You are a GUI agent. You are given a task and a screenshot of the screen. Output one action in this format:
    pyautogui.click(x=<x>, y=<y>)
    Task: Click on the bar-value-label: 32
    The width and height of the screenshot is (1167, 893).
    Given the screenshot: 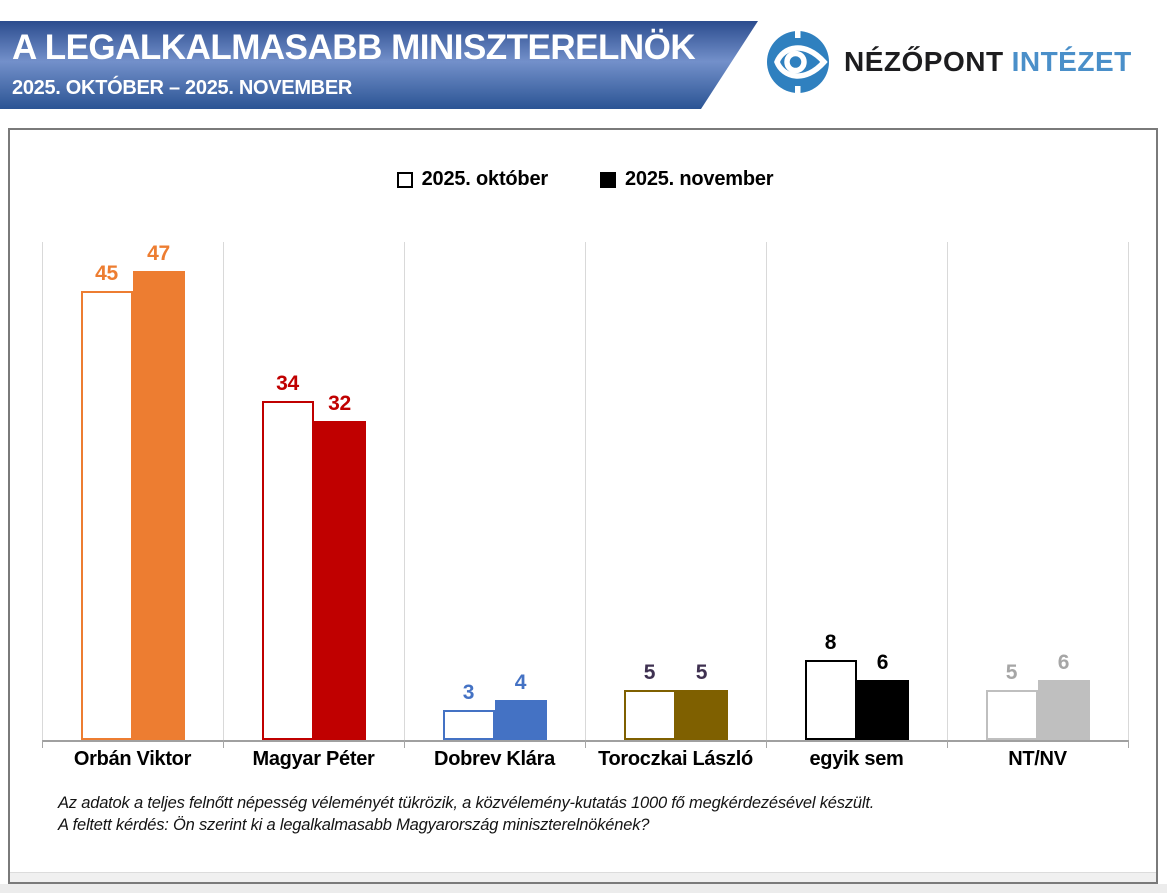 What is the action you would take?
    pyautogui.click(x=339, y=403)
    